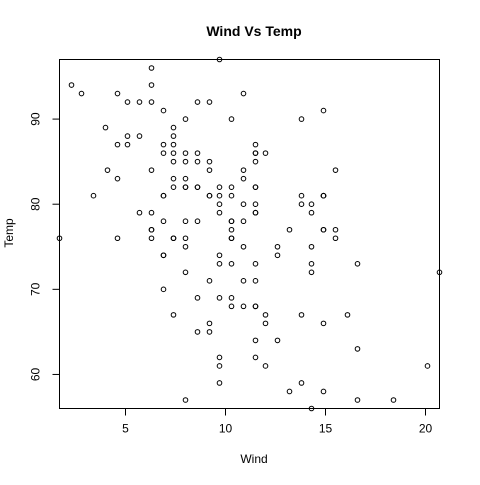 Image resolution: width=480 pixels, height=485 pixels. What do you see at coordinates (36, 374) in the screenshot?
I see `y-tick-label: 60` at bounding box center [36, 374].